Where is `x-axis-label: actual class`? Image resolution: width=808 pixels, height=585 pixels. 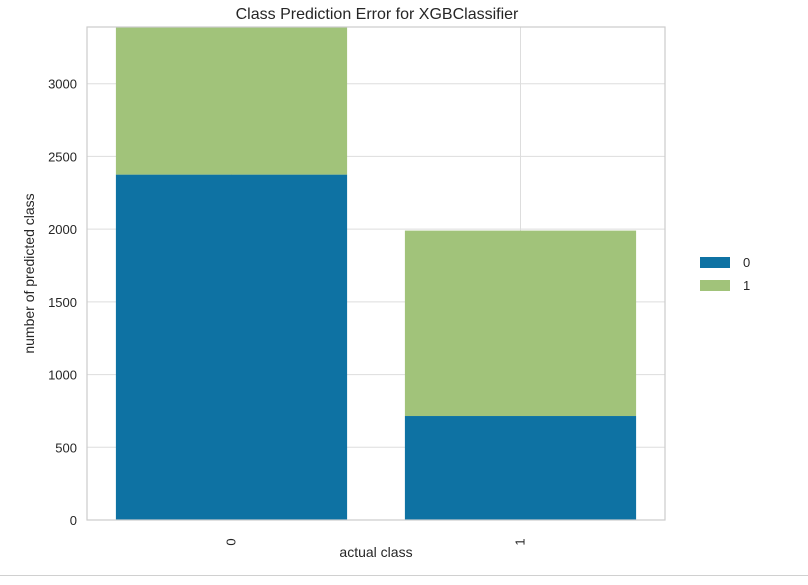 x-axis-label: actual class is located at coordinates (375, 552).